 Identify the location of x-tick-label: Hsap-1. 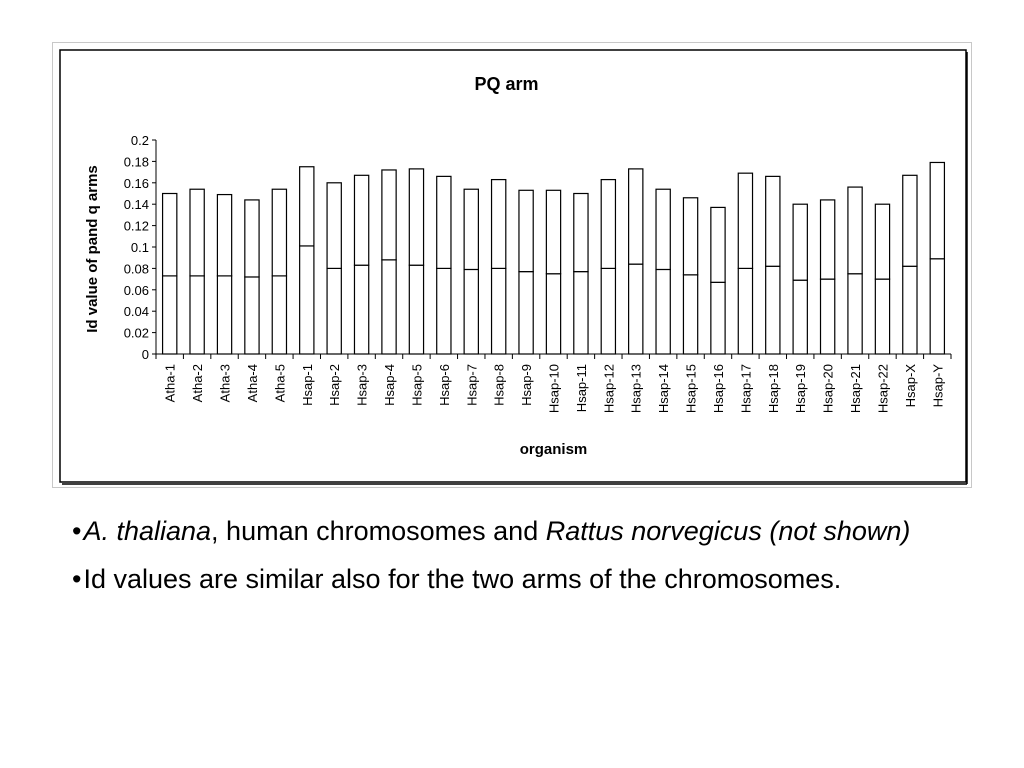
(307, 385).